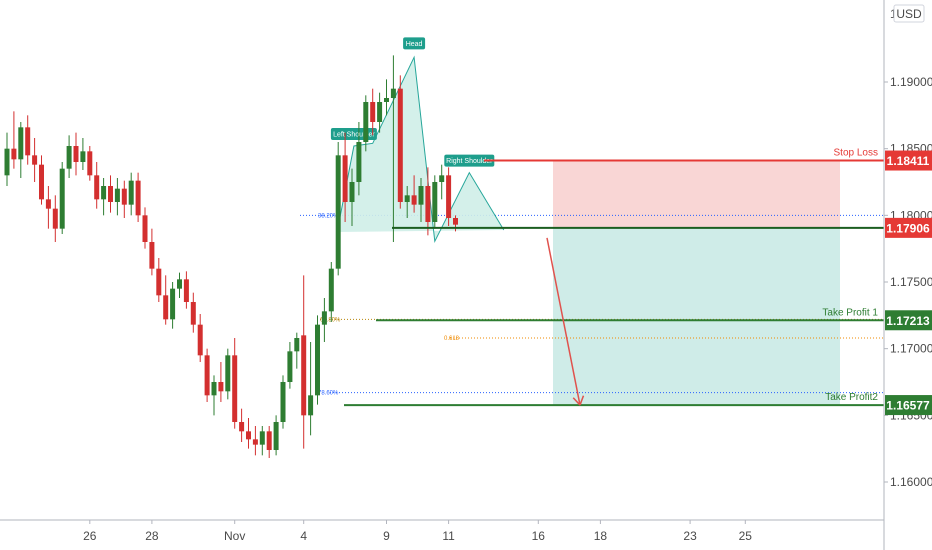 This screenshot has height=550, width=932. I want to click on trade-zones, so click(696, 283).